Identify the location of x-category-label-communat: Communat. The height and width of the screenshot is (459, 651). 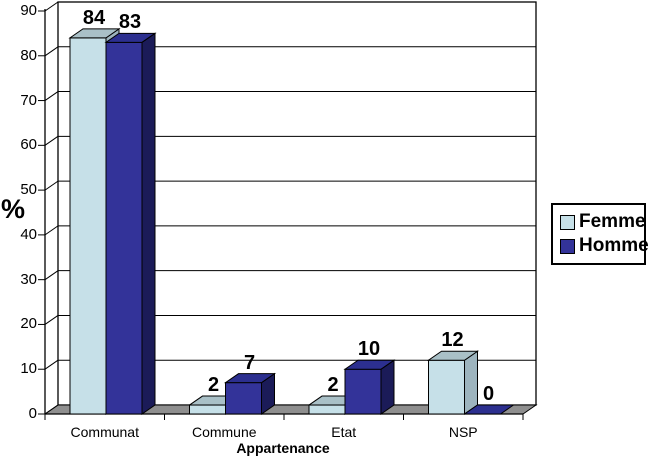
(104, 432).